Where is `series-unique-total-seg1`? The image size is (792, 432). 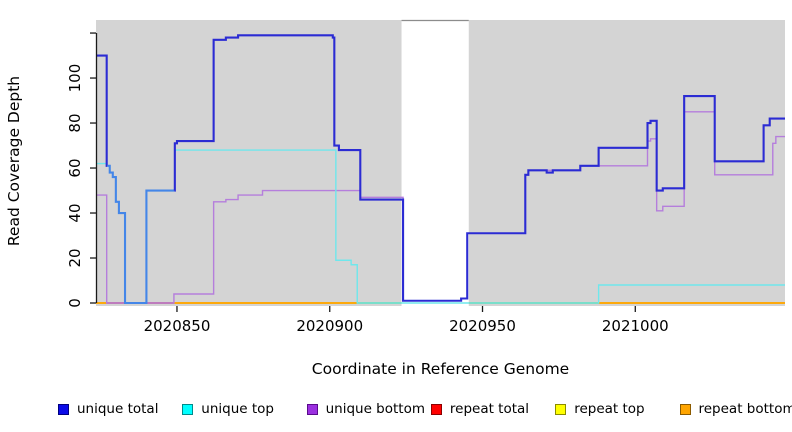 series-unique-total-seg1 is located at coordinates (141, 234).